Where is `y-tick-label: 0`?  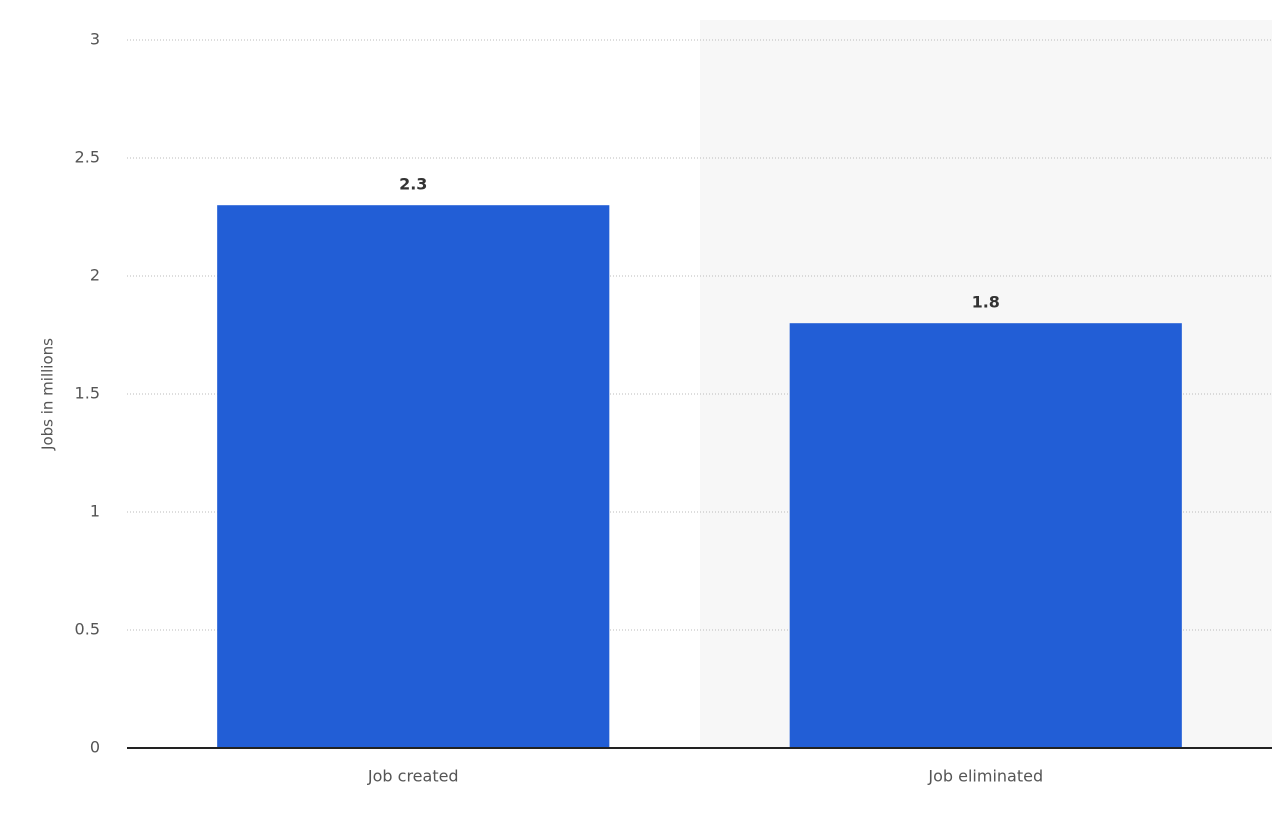 y-tick-label: 0 is located at coordinates (95, 747).